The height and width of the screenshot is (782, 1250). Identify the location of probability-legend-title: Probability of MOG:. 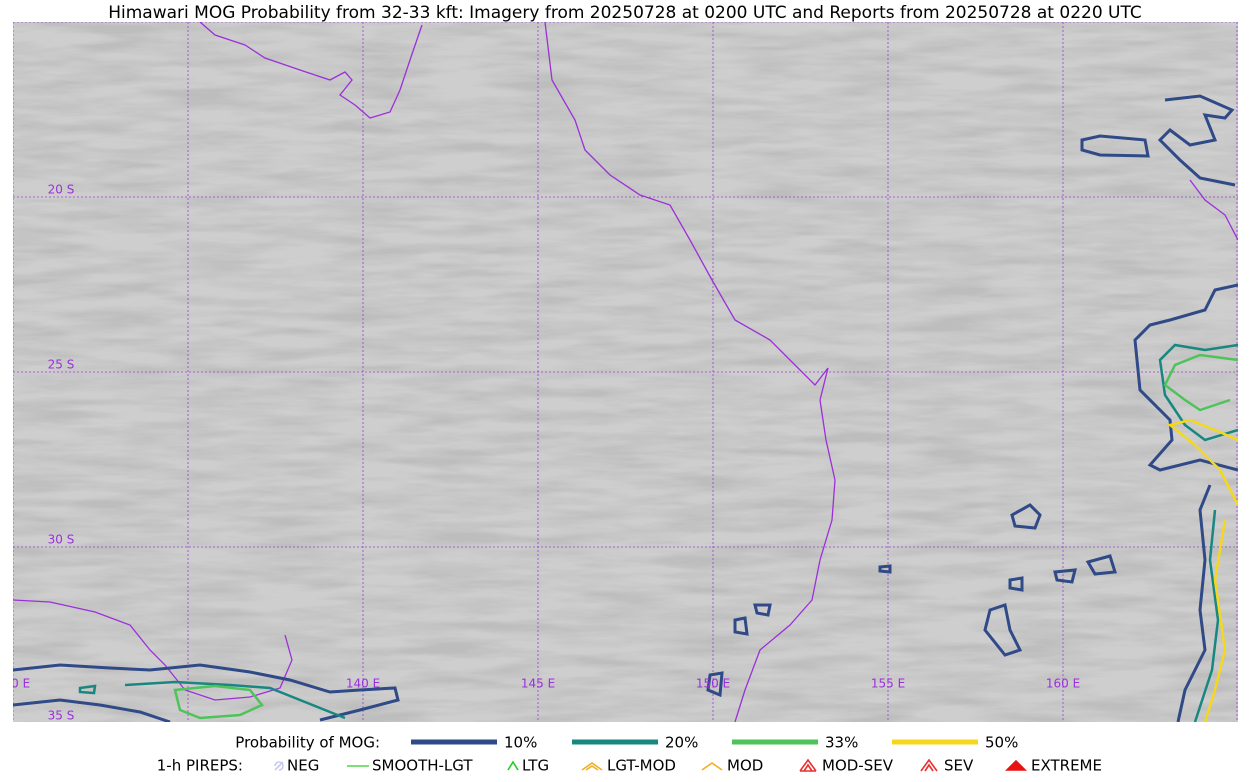
(307, 743).